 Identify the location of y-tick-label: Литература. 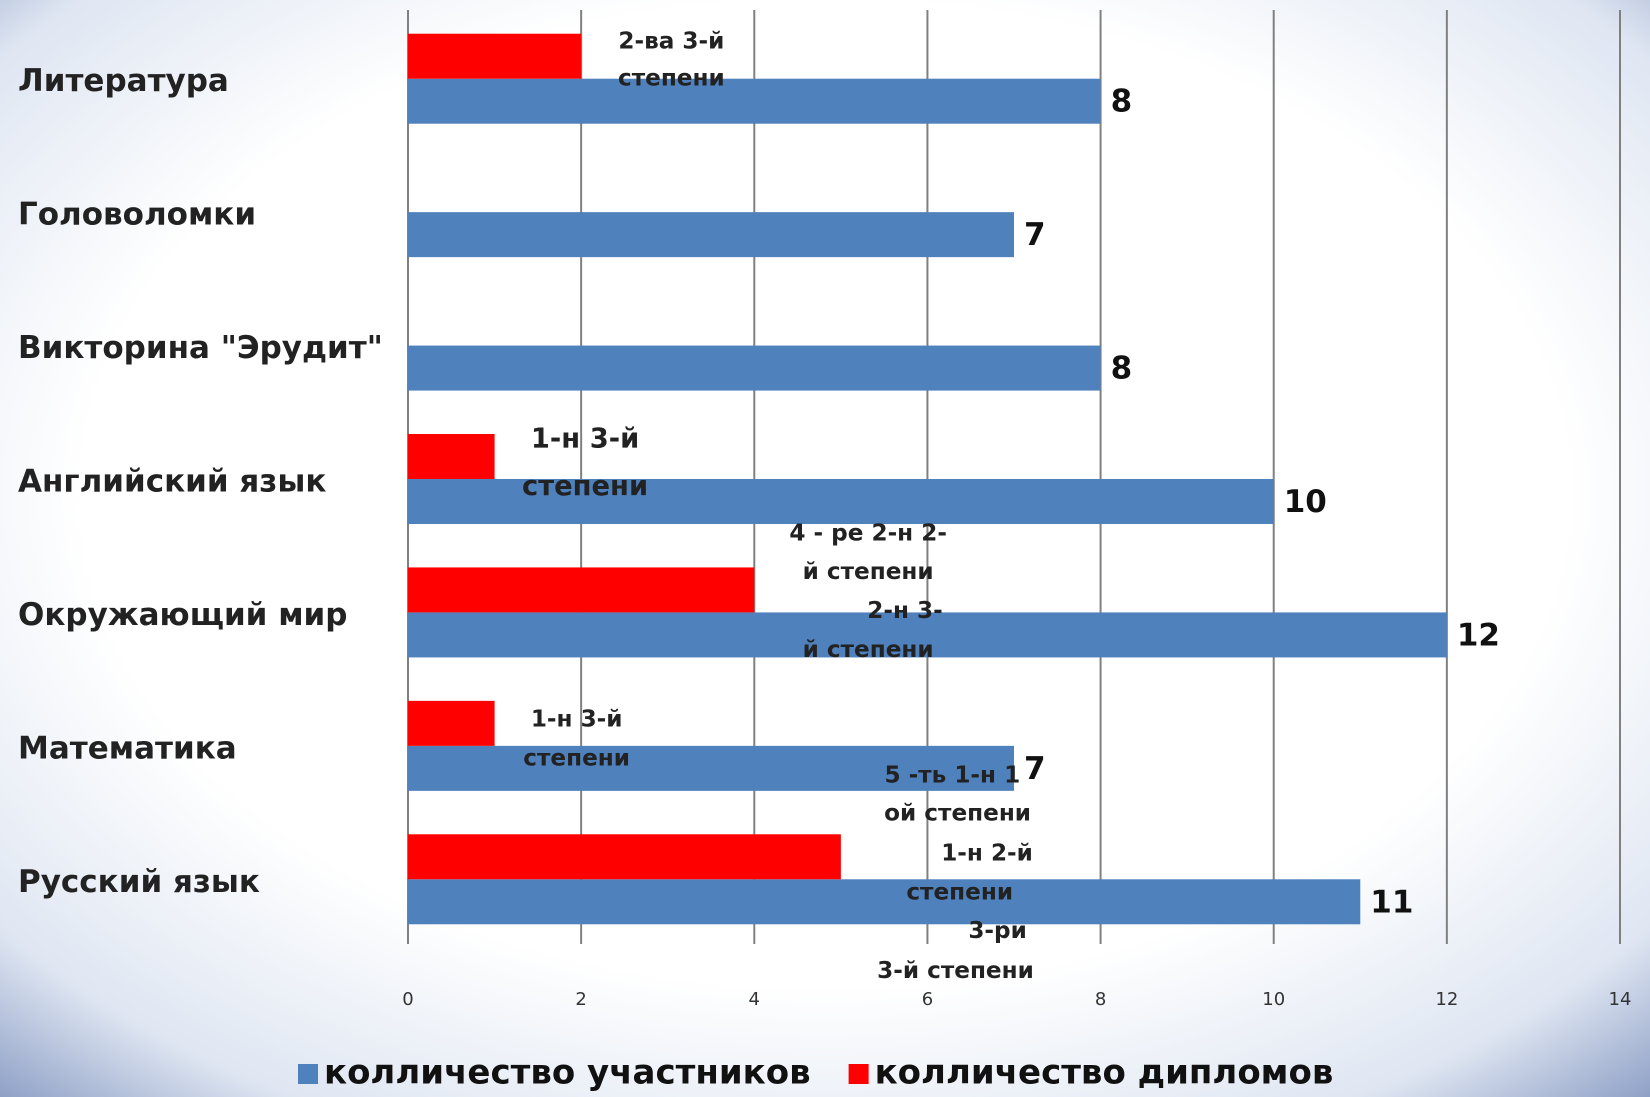
(123, 81).